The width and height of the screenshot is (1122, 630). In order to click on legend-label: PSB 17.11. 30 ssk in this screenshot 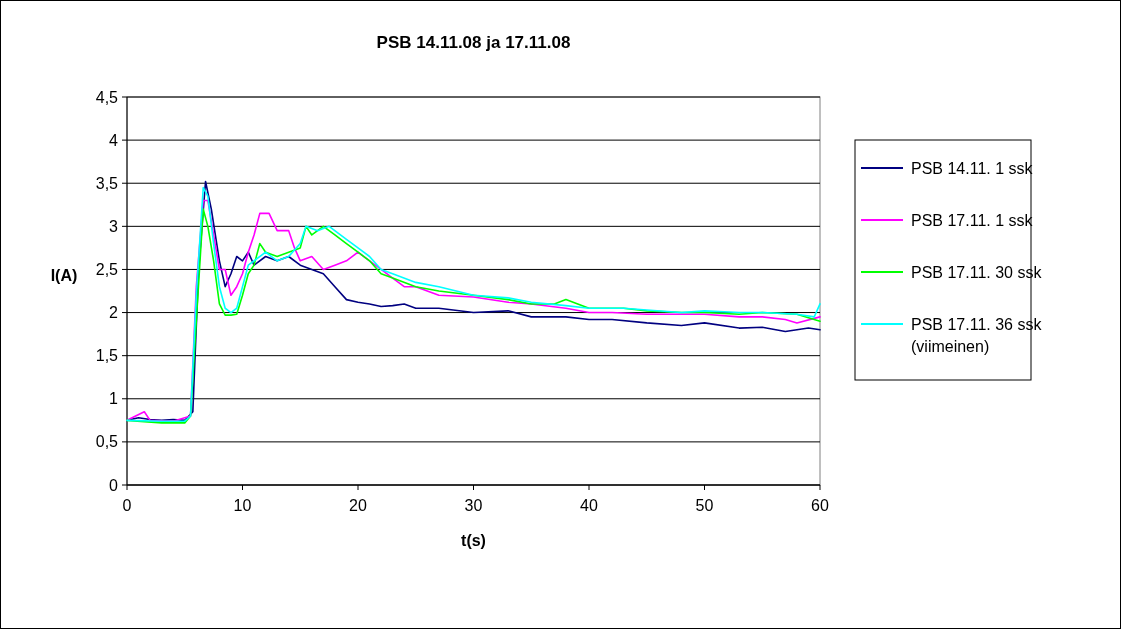, I will do `click(977, 272)`.